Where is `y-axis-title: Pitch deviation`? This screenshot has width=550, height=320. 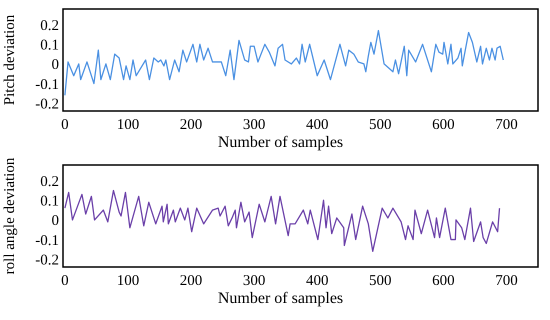
y-axis-title: Pitch deviation is located at coordinates (10, 60).